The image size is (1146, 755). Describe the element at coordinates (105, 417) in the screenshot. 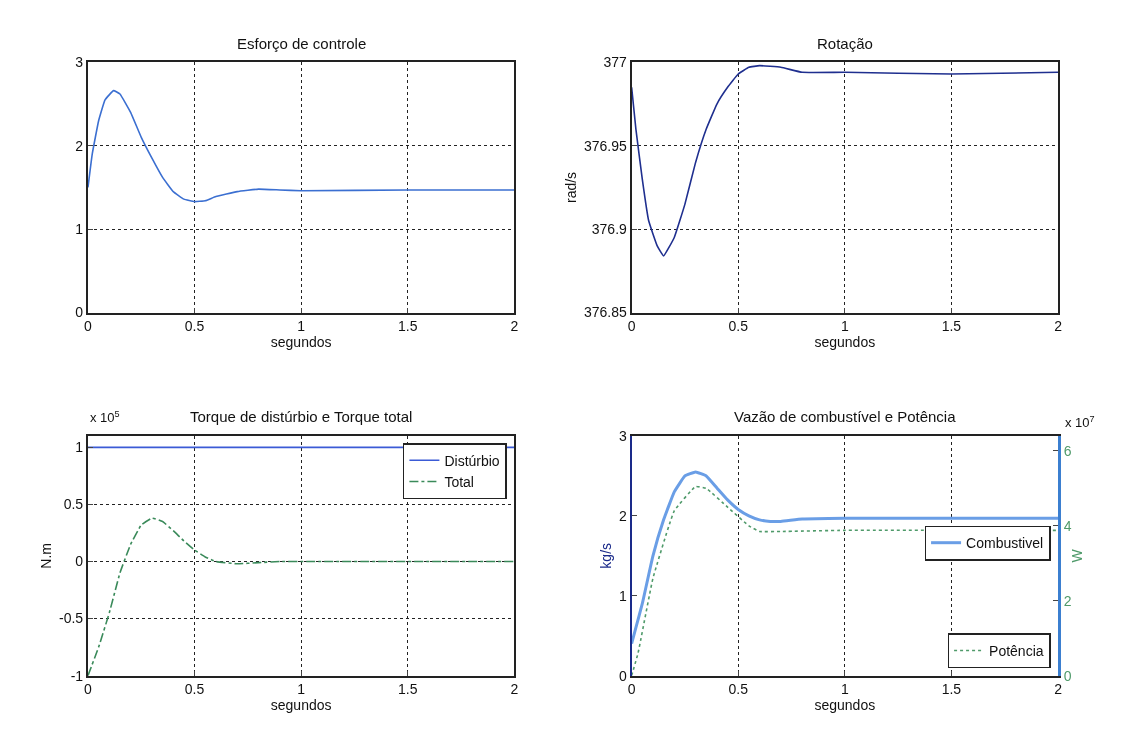

I see `text: x 10$^{5}$` at that location.